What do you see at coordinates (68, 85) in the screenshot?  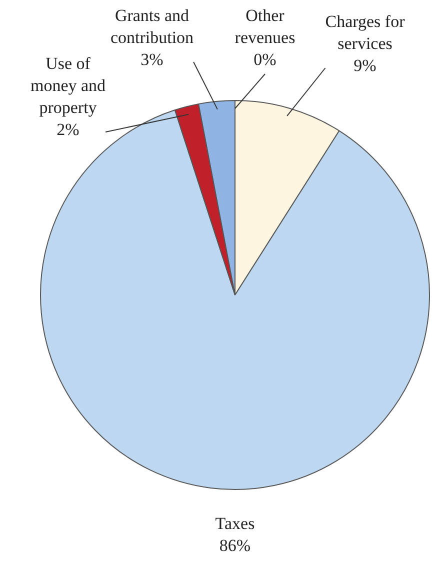 I see `slice-label: Use of money and property` at bounding box center [68, 85].